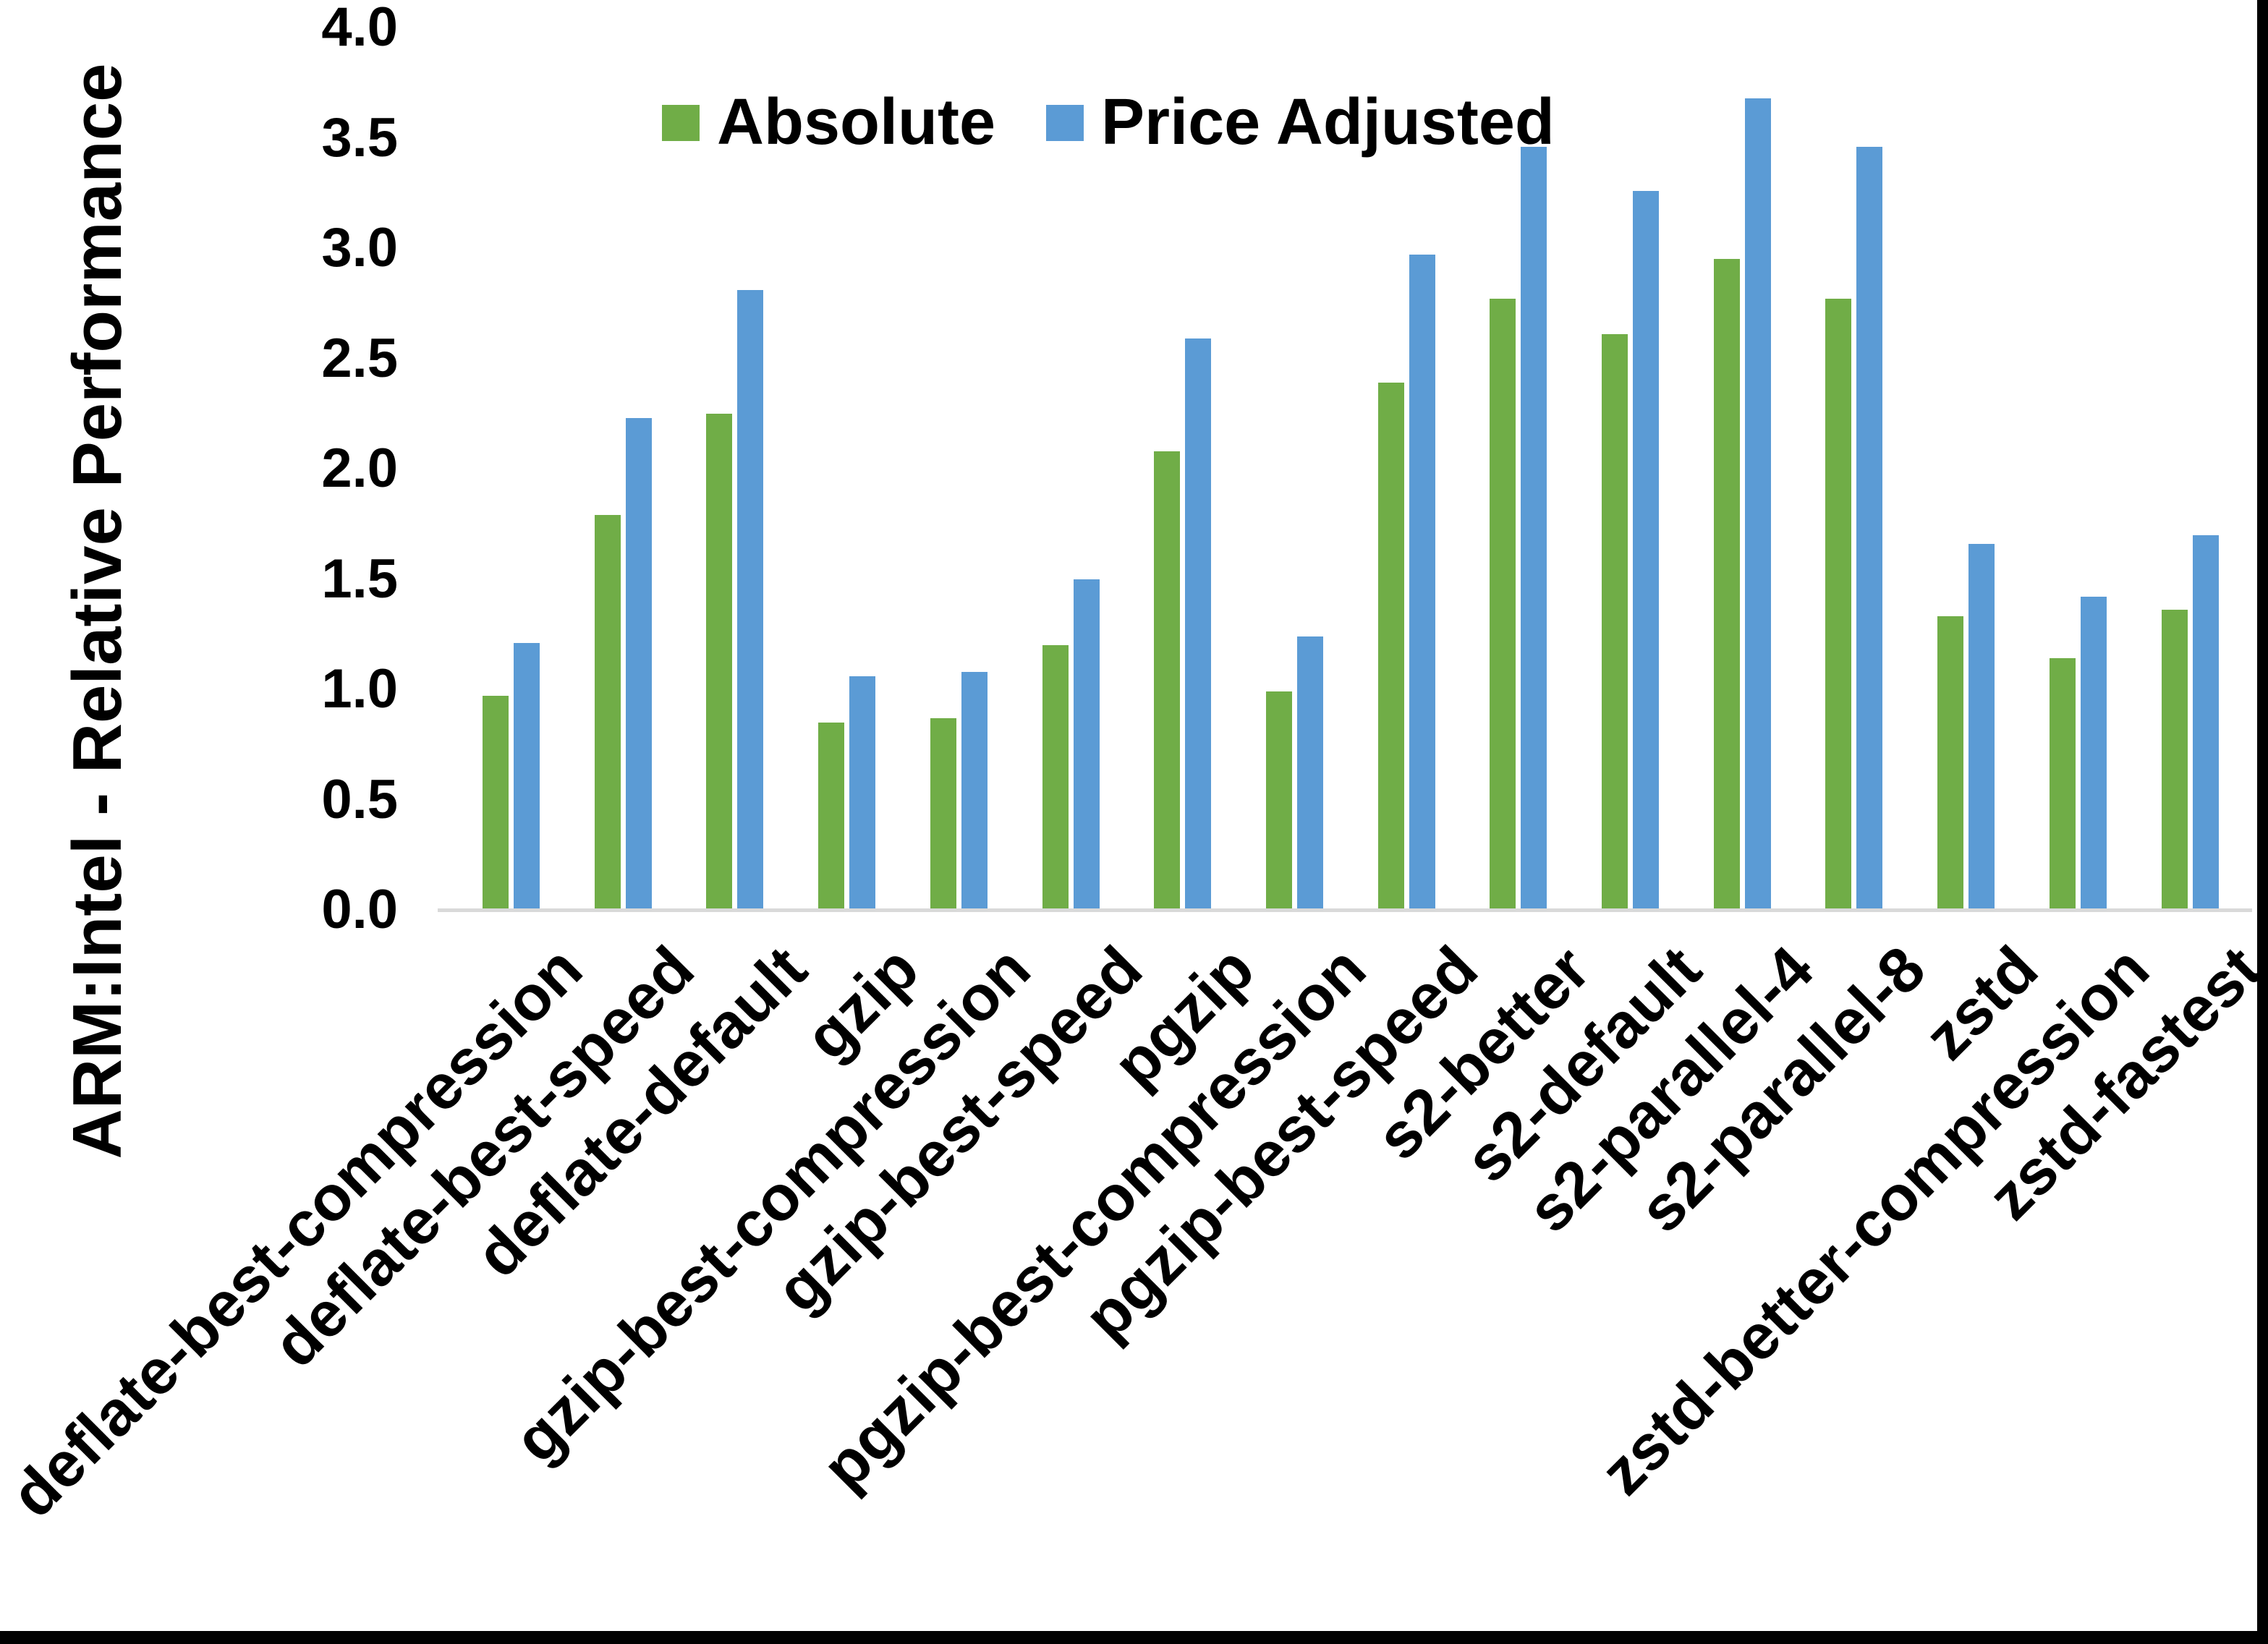  Describe the element at coordinates (681, 122) in the screenshot. I see `legend-swatch-absolute-icon` at that location.